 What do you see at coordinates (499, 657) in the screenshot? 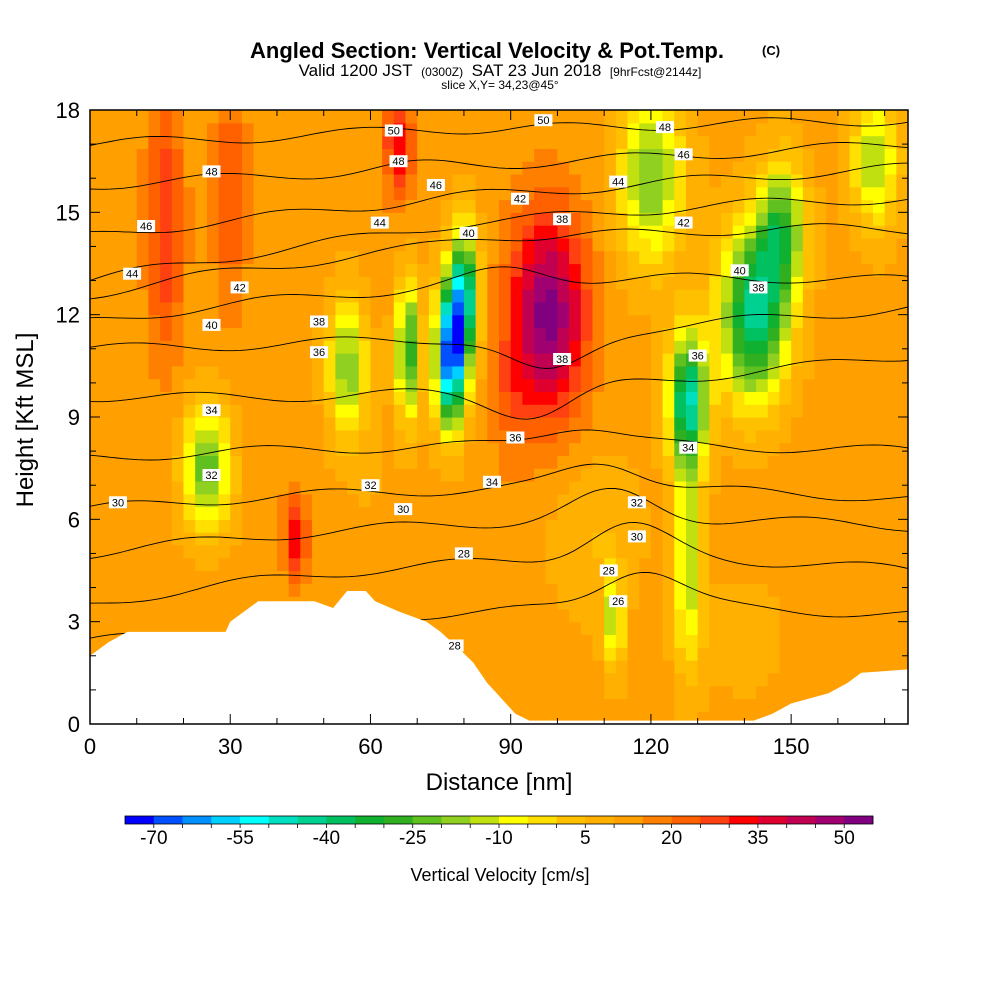
I see `terrain-shape` at bounding box center [499, 657].